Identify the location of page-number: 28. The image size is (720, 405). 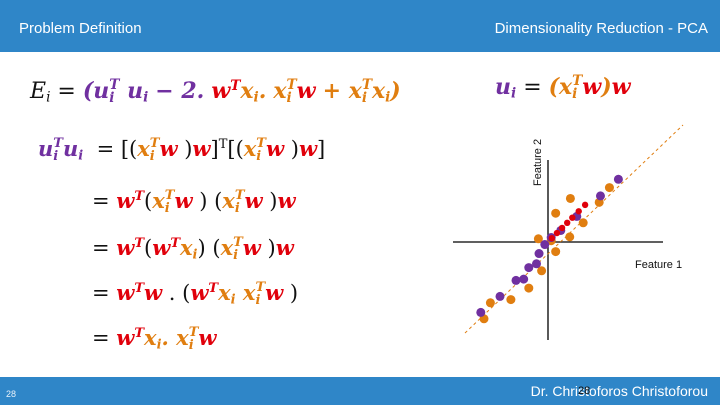
(584, 391).